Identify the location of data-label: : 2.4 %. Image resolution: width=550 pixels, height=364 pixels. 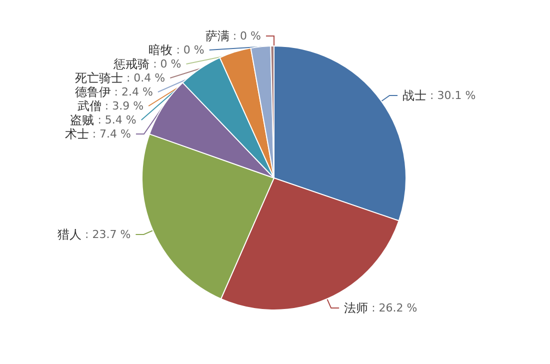
(131, 92).